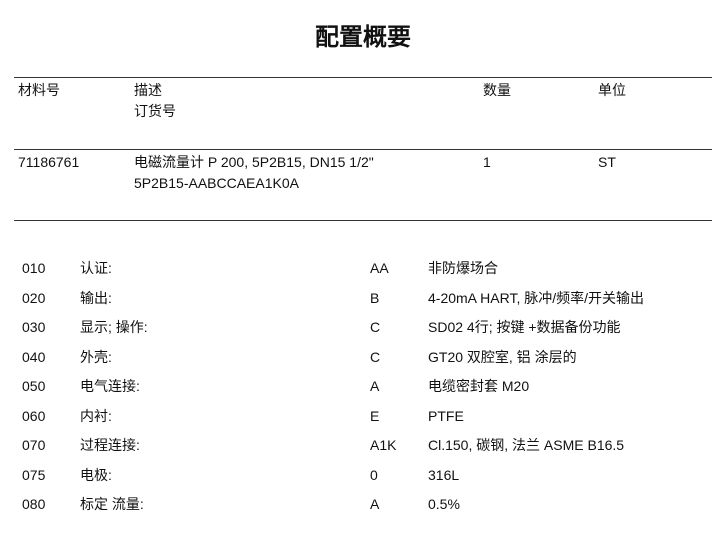 This screenshot has width=726, height=552. What do you see at coordinates (96, 356) in the screenshot?
I see `option-feature: 外壳:` at bounding box center [96, 356].